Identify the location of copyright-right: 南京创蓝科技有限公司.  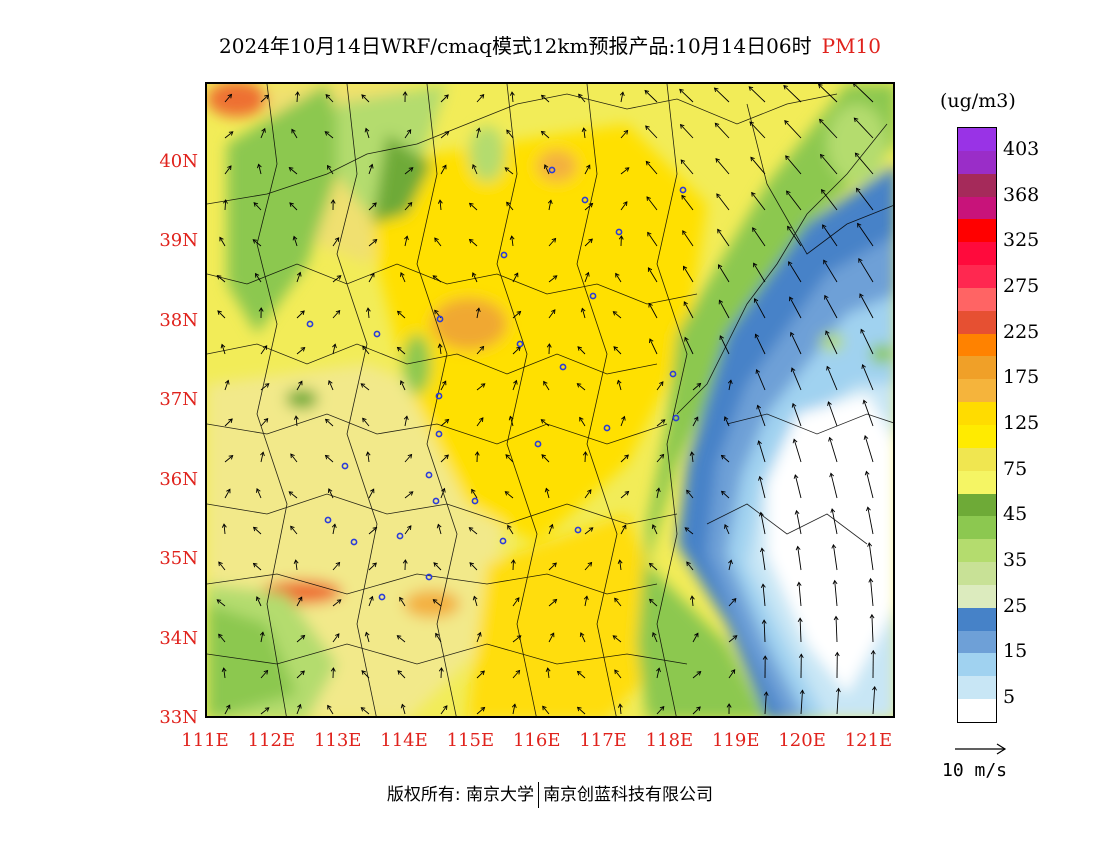
(628, 795).